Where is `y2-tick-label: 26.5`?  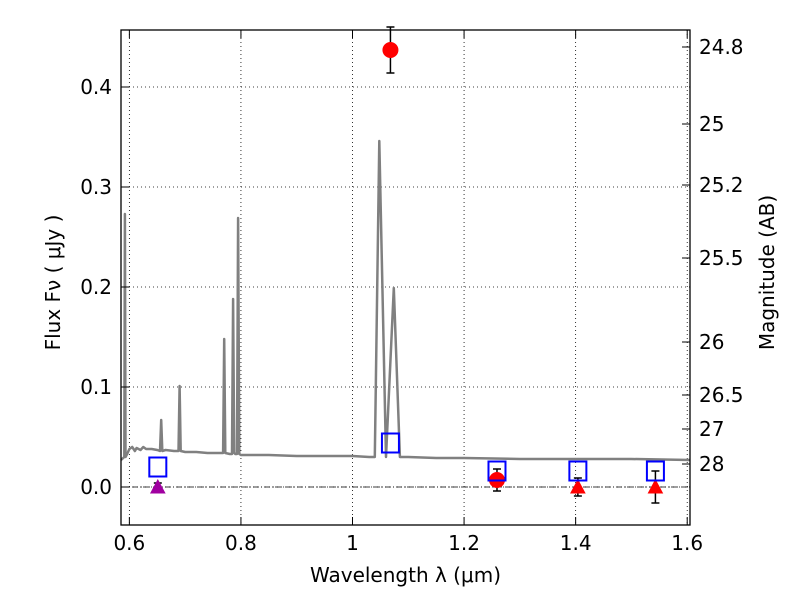
y2-tick-label: 26.5 is located at coordinates (721, 395).